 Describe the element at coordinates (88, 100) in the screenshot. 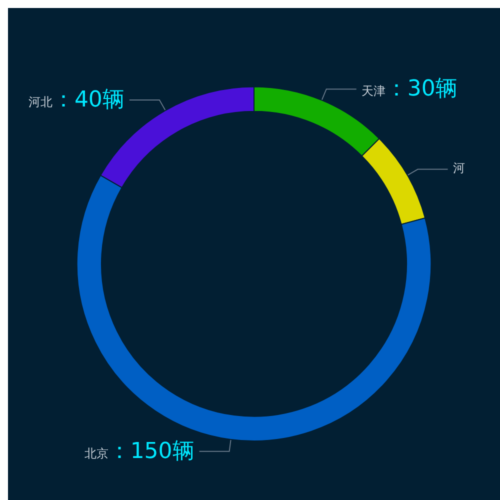

I see `data-label: ：40辆` at that location.